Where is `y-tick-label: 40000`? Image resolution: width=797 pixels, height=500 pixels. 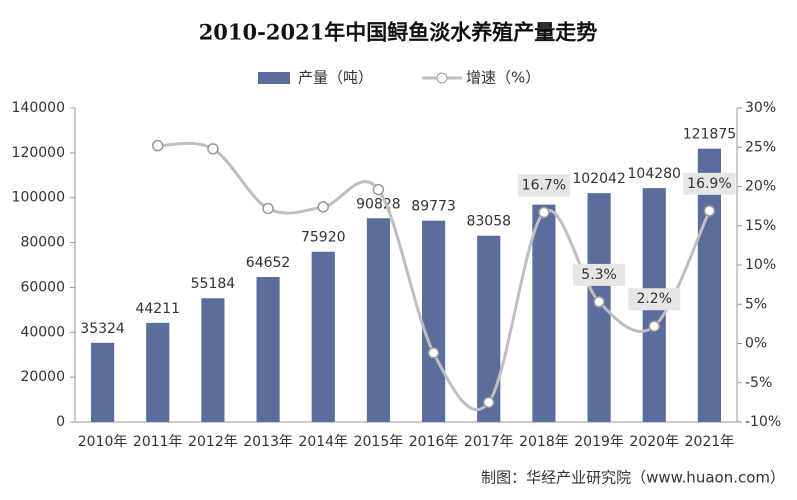
y-tick-label: 40000 is located at coordinates (42, 332).